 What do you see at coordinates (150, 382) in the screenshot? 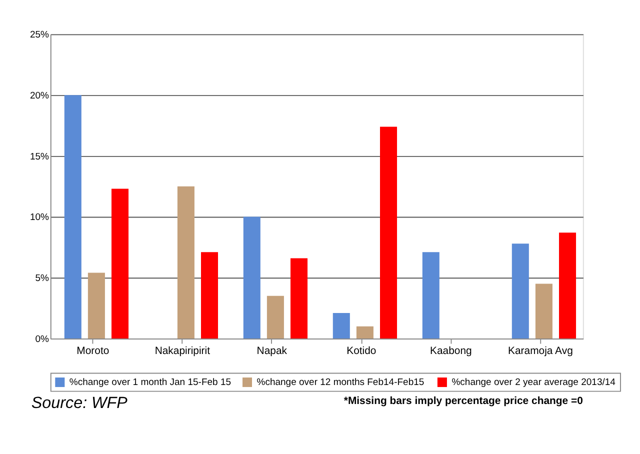
I see `legend-label: %change over 1 month Jan 15-Feb 15` at bounding box center [150, 382].